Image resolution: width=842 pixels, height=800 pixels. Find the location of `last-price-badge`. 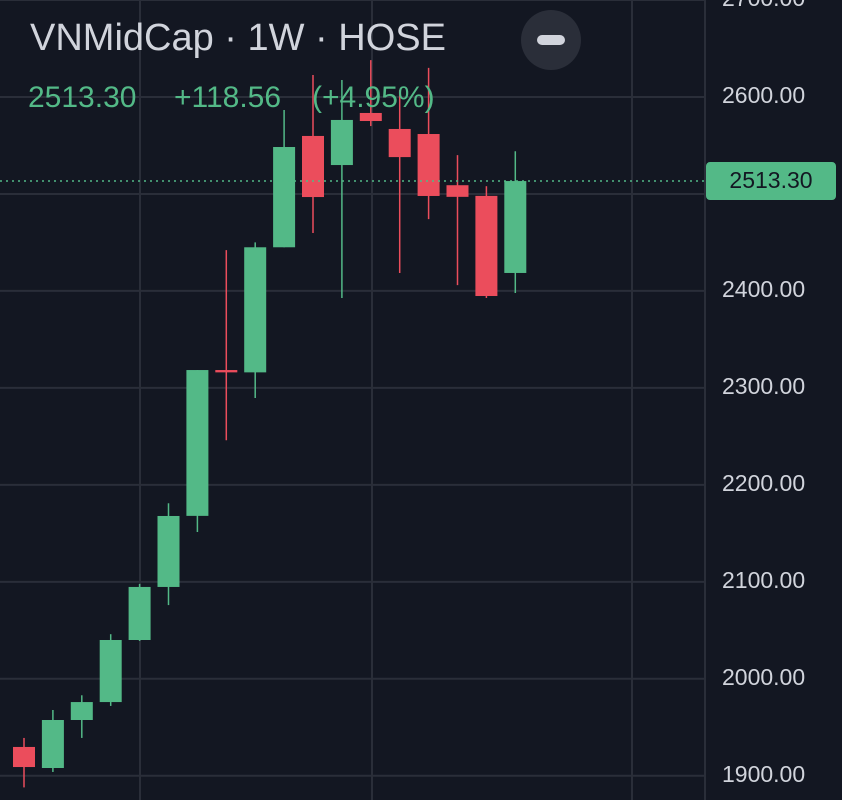

last-price-badge is located at coordinates (771, 181).